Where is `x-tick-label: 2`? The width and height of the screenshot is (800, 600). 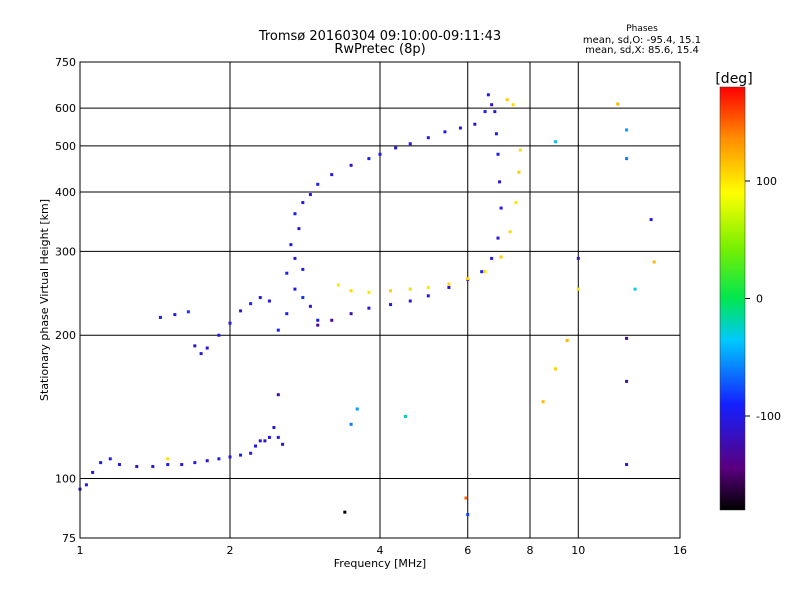
x-tick-label: 2 is located at coordinates (230, 550).